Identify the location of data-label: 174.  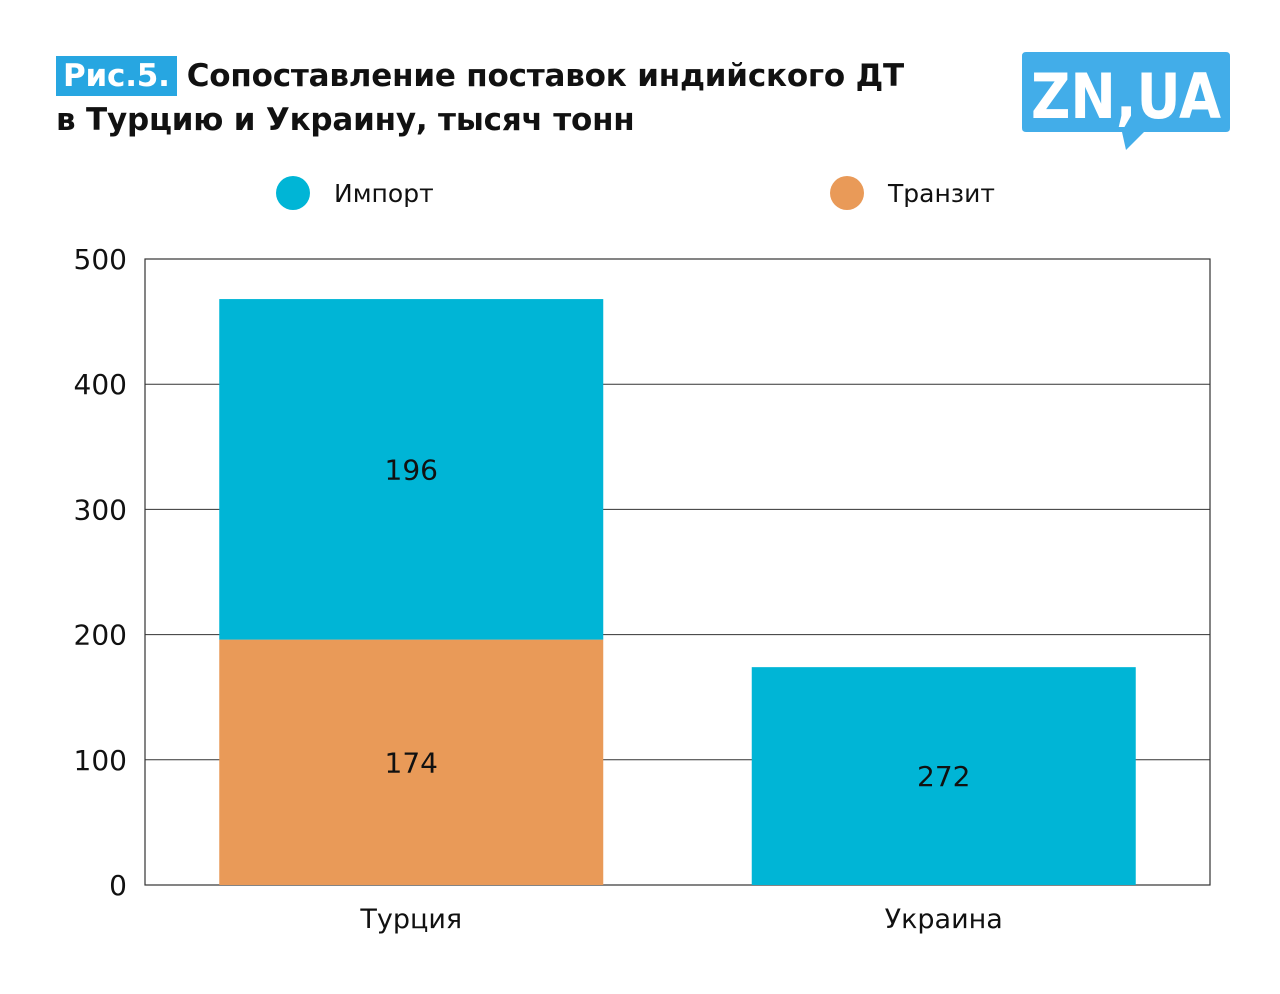
(411, 762).